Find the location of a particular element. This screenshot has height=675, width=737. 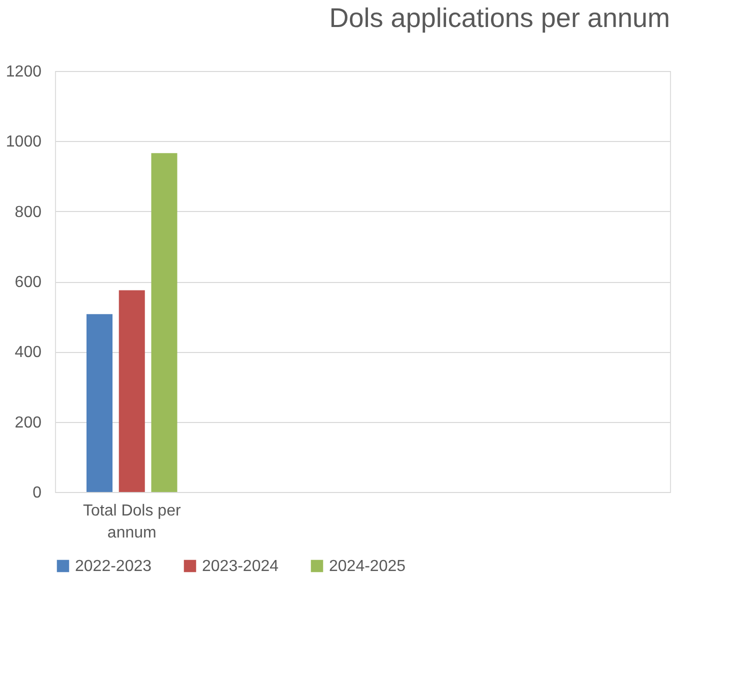

y-tick-label: 200 is located at coordinates (28, 423).